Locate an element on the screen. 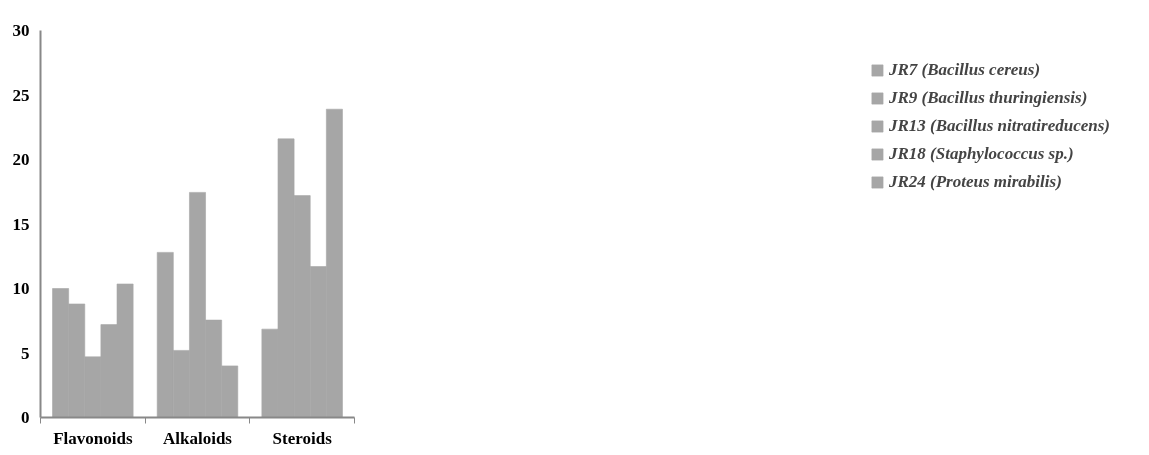 The width and height of the screenshot is (1149, 455). legend-label: JR7 (Bacillus cereus) is located at coordinates (964, 70).